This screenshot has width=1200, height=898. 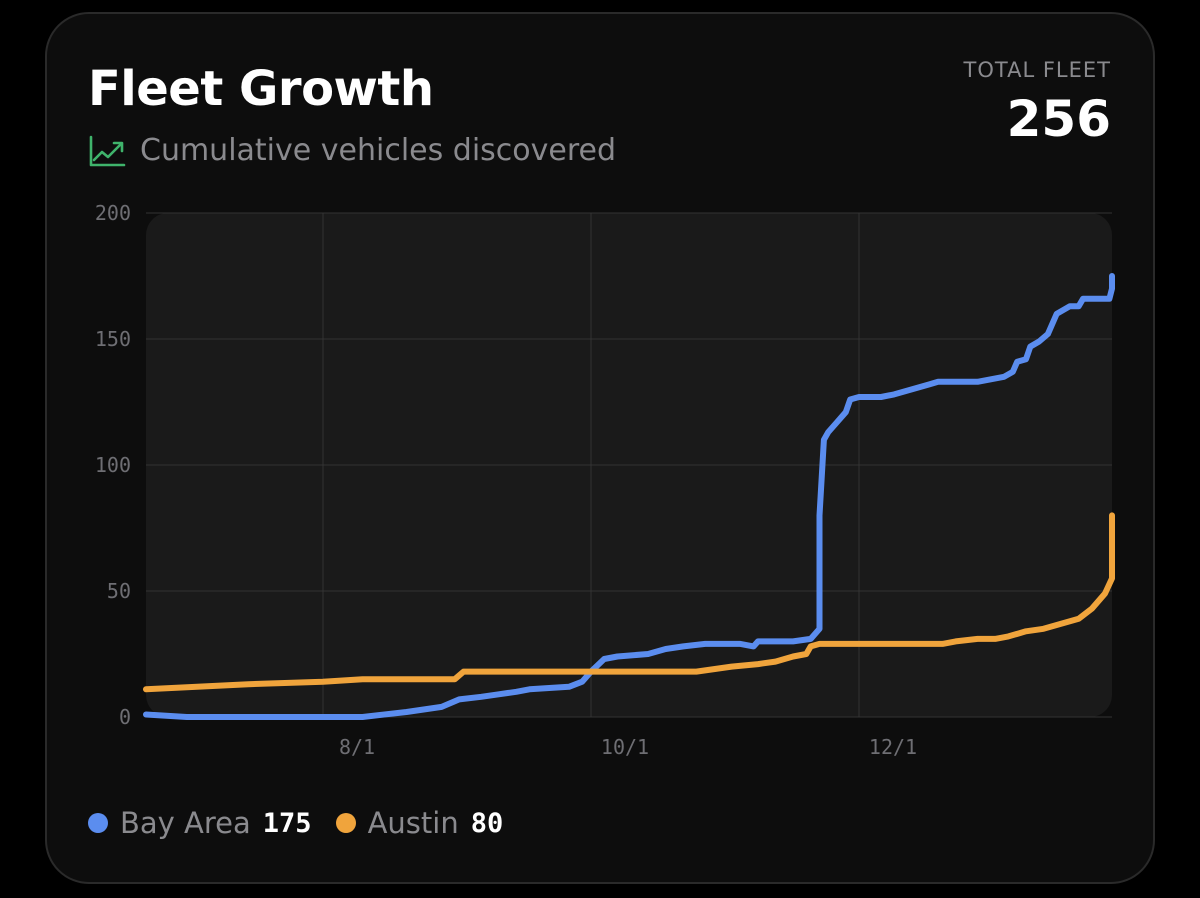 What do you see at coordinates (357, 747) in the screenshot?
I see `x-tick-label-1: 8/1` at bounding box center [357, 747].